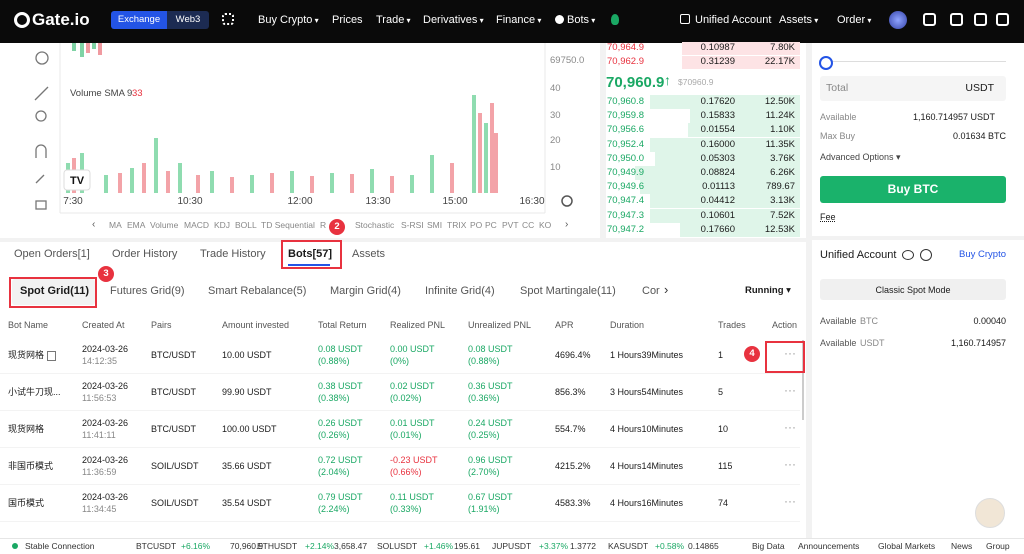 Image resolution: width=1024 pixels, height=554 pixels. Describe the element at coordinates (782, 47) in the screenshot. I see `ask-total: 7.80K` at that location.